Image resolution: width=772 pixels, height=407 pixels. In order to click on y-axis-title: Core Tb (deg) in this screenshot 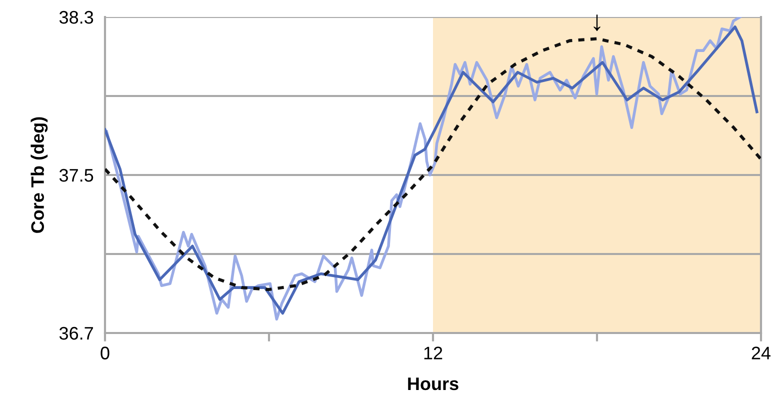, I will do `click(39, 175)`.